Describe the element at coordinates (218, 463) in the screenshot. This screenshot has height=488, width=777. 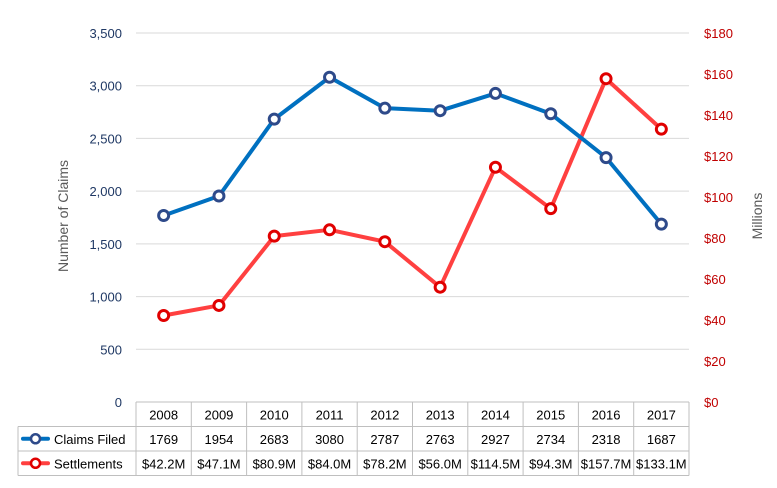
I see `table-cell: $47.1M` at that location.